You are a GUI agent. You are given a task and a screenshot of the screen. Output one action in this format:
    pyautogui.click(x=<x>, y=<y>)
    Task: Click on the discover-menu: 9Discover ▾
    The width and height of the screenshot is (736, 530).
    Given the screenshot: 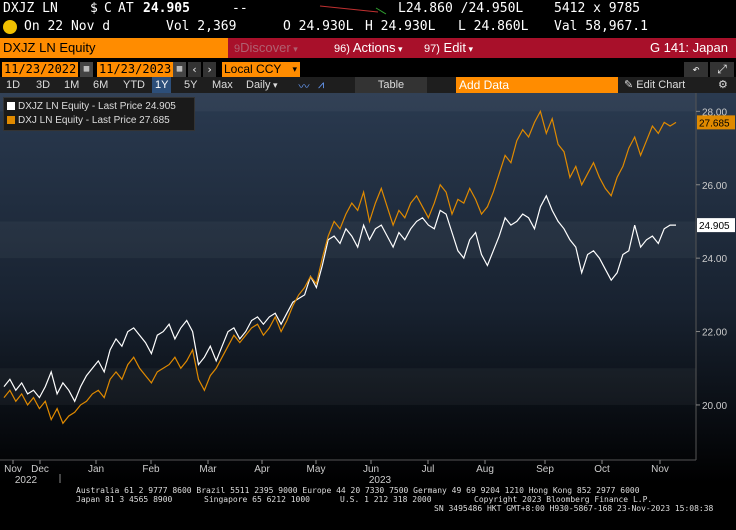 What is the action you would take?
    pyautogui.click(x=266, y=47)
    